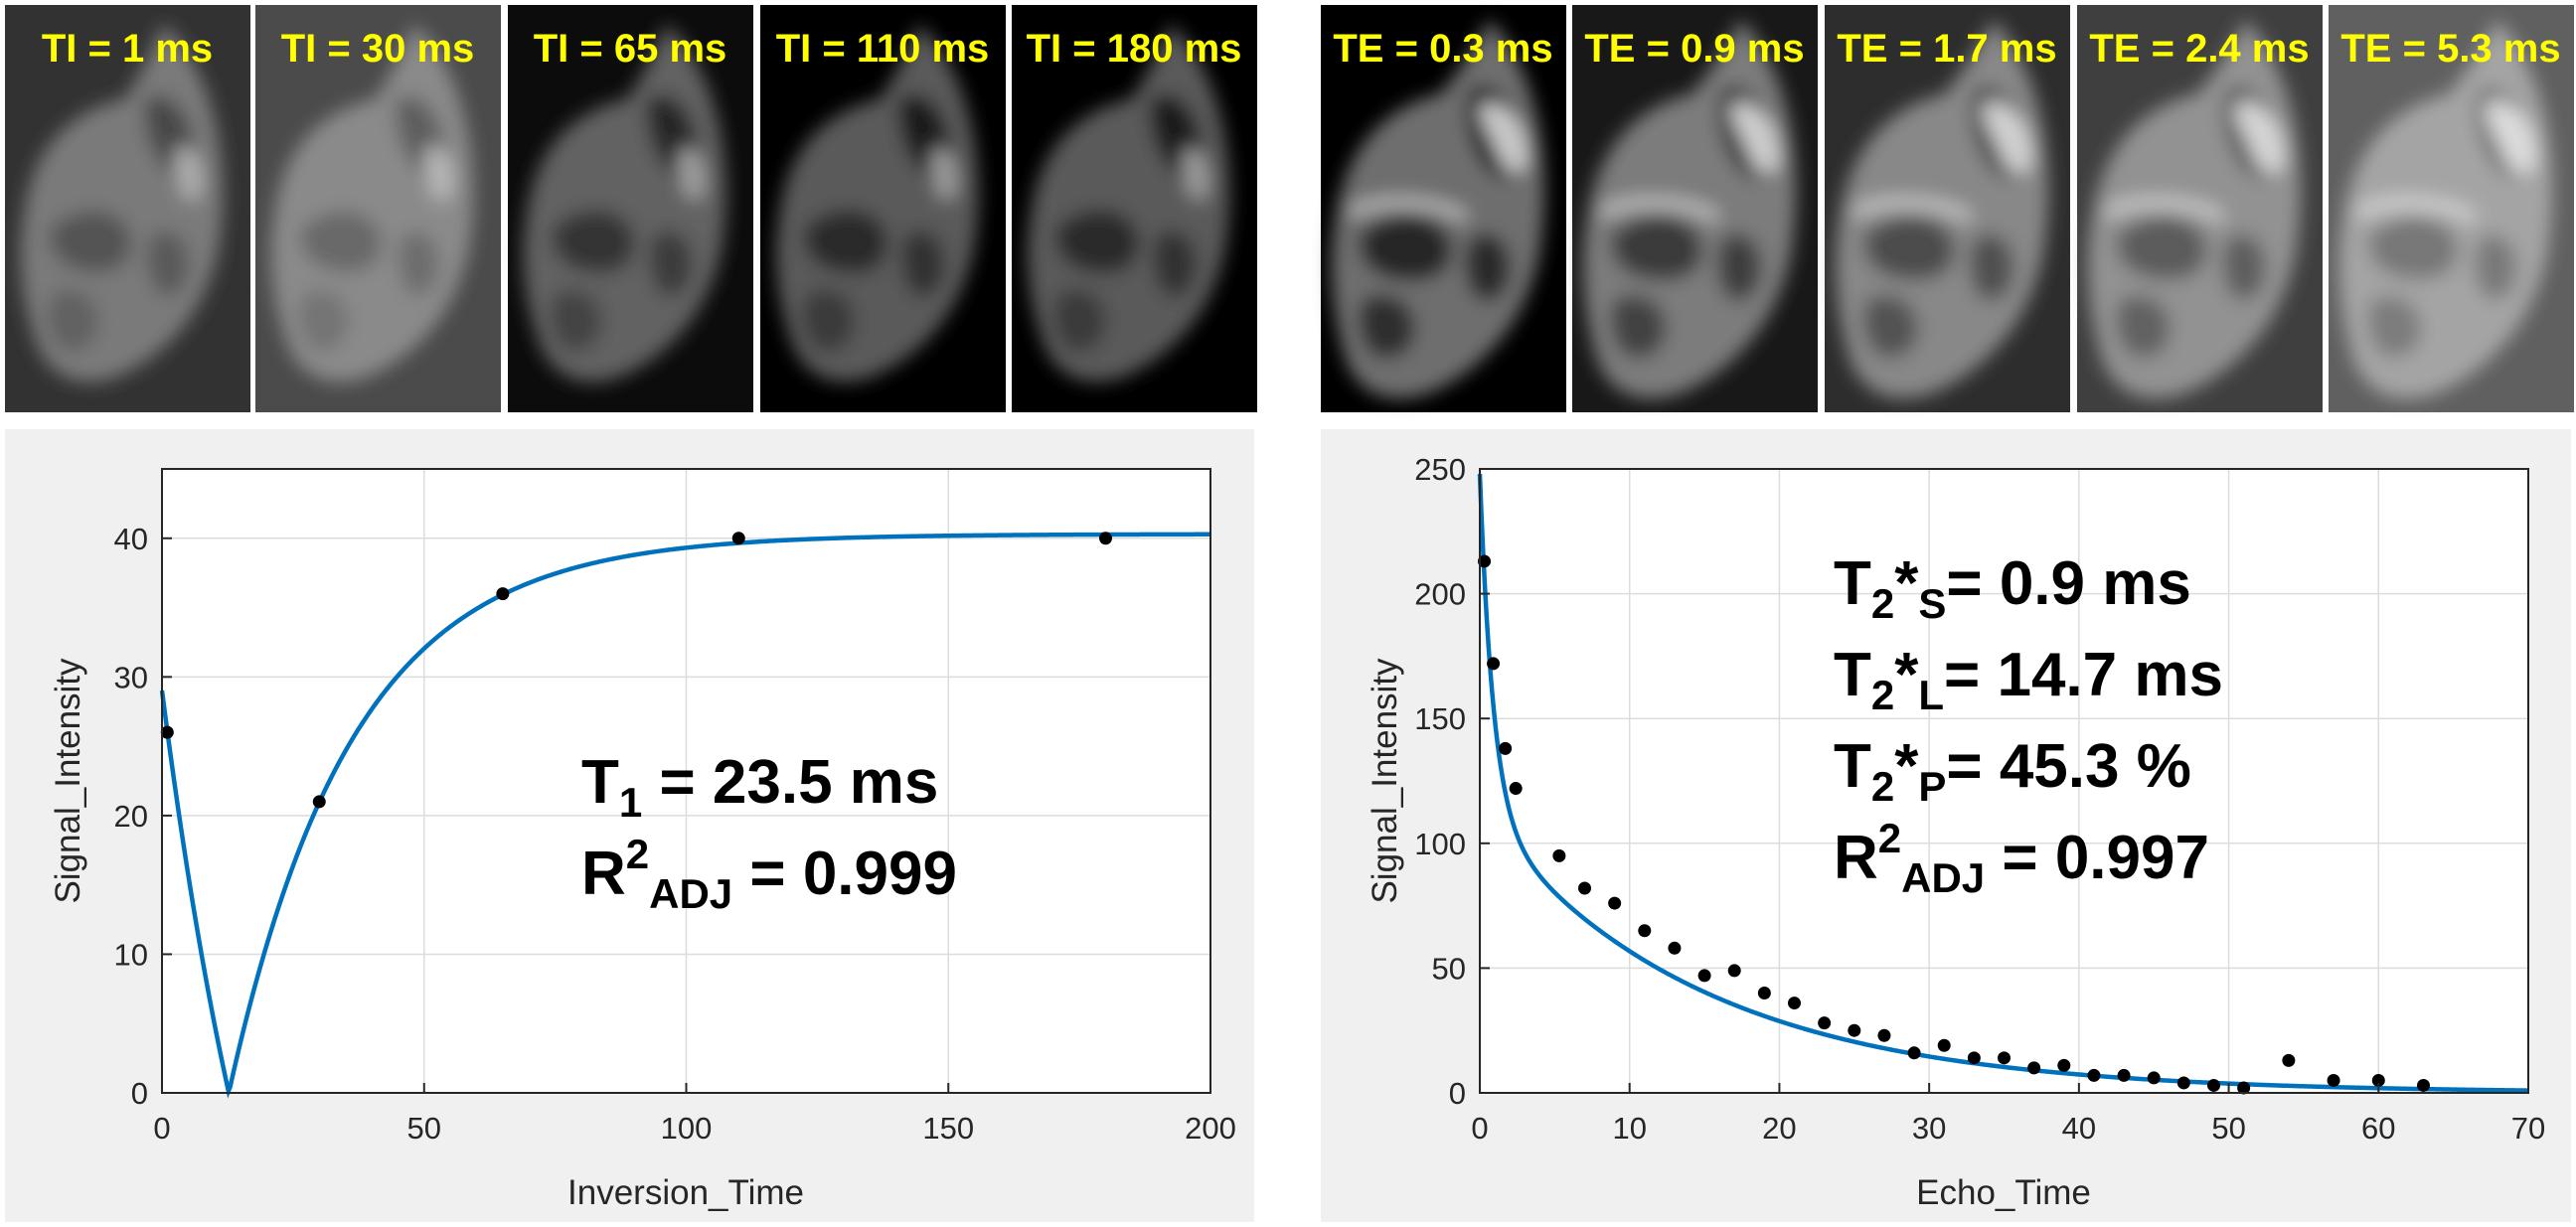 The image size is (2576, 1227). I want to click on ti-image-5: TI = 180 ms, so click(1134, 208).